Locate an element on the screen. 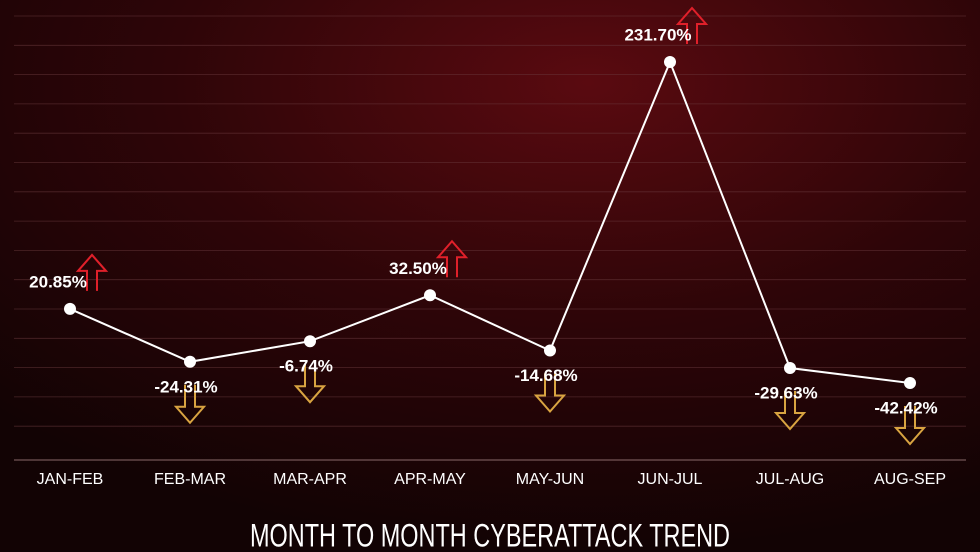 The height and width of the screenshot is (552, 980). value-label: 20.85% is located at coordinates (58, 281).